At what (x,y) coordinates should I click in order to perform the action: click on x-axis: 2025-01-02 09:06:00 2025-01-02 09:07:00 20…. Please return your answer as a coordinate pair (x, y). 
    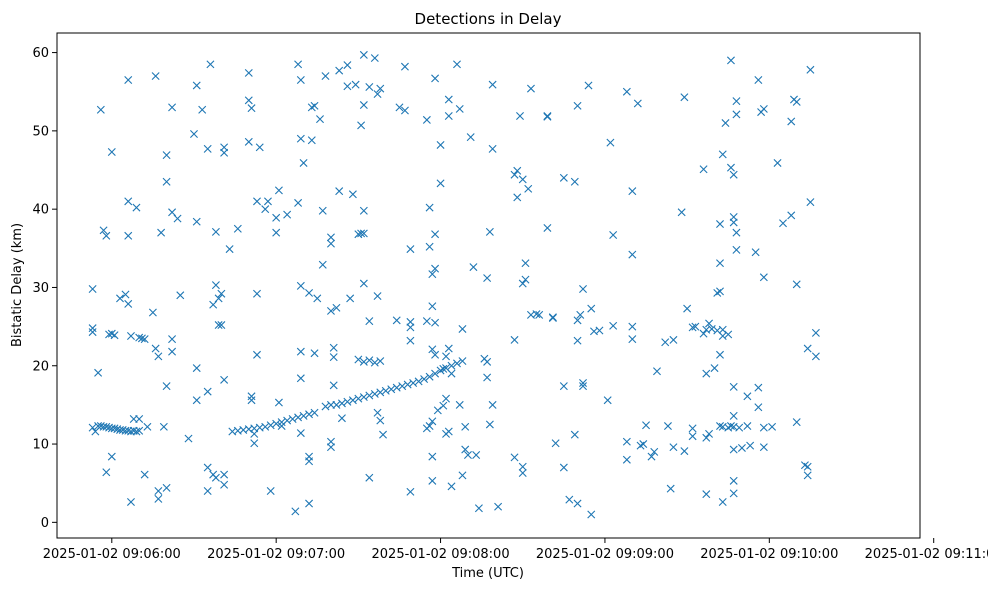
    Looking at the image, I should click on (515, 550).